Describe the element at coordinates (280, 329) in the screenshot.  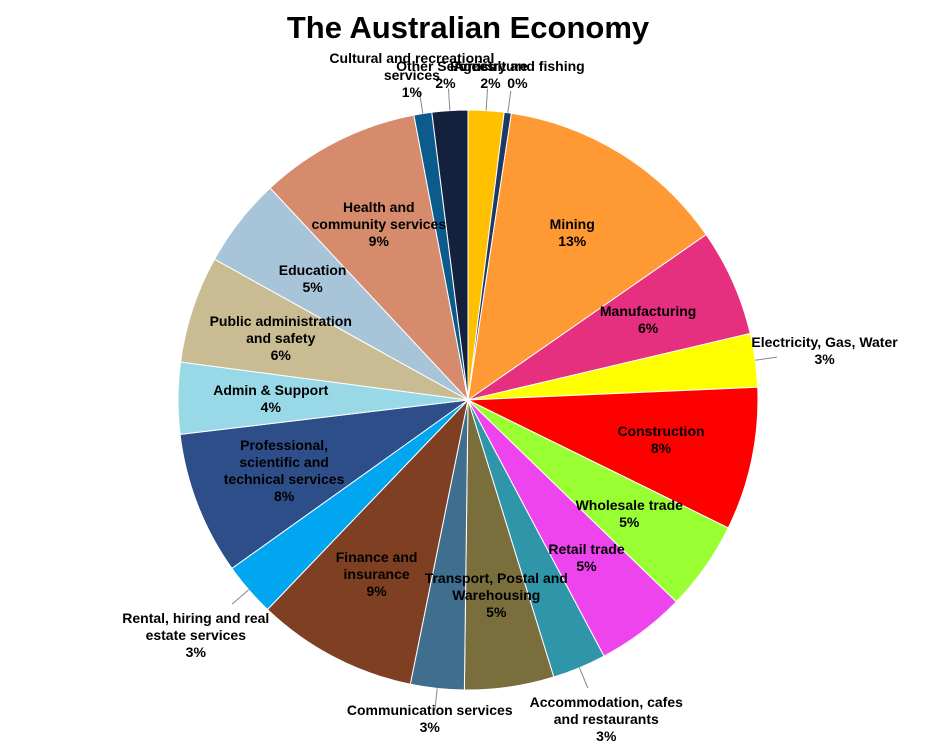
I see `category-label: Public administration and safety` at that location.